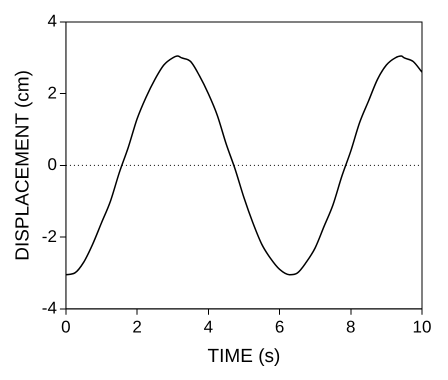 The width and height of the screenshot is (448, 380). What do you see at coordinates (137, 327) in the screenshot?
I see `x-tick-label: 2` at bounding box center [137, 327].